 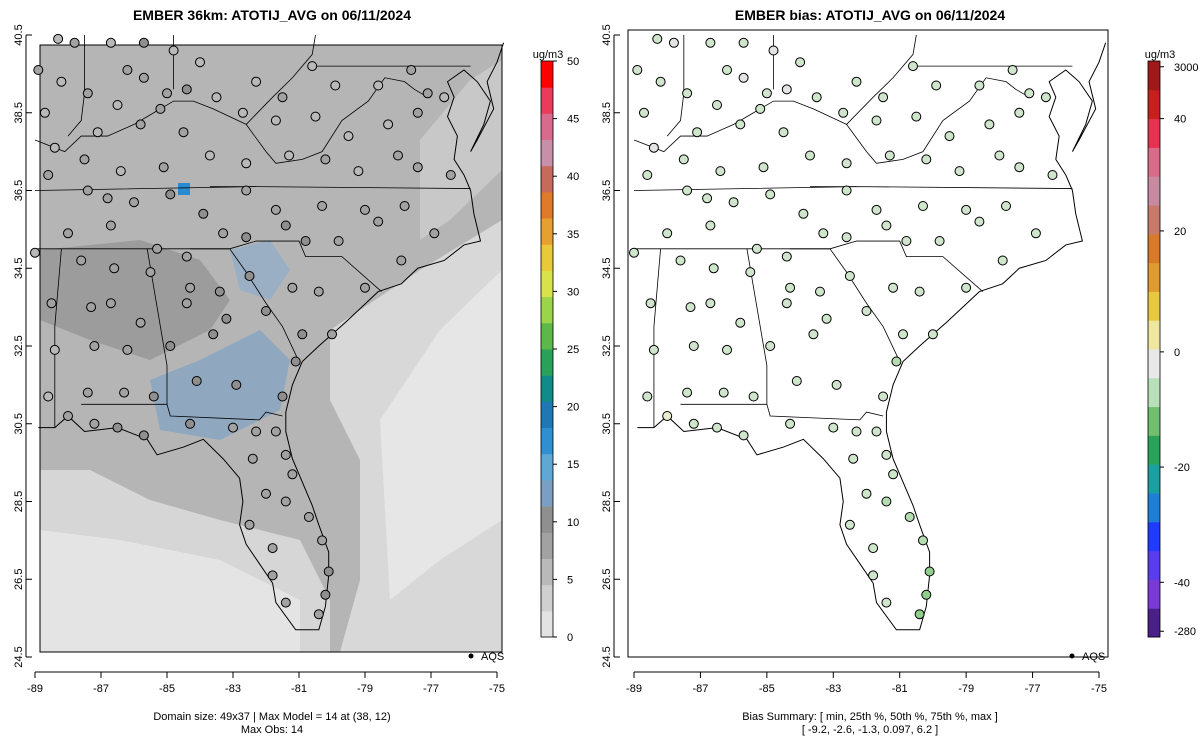 What do you see at coordinates (573, 465) in the screenshot?
I see `colorbar-tick-label: 15` at bounding box center [573, 465].